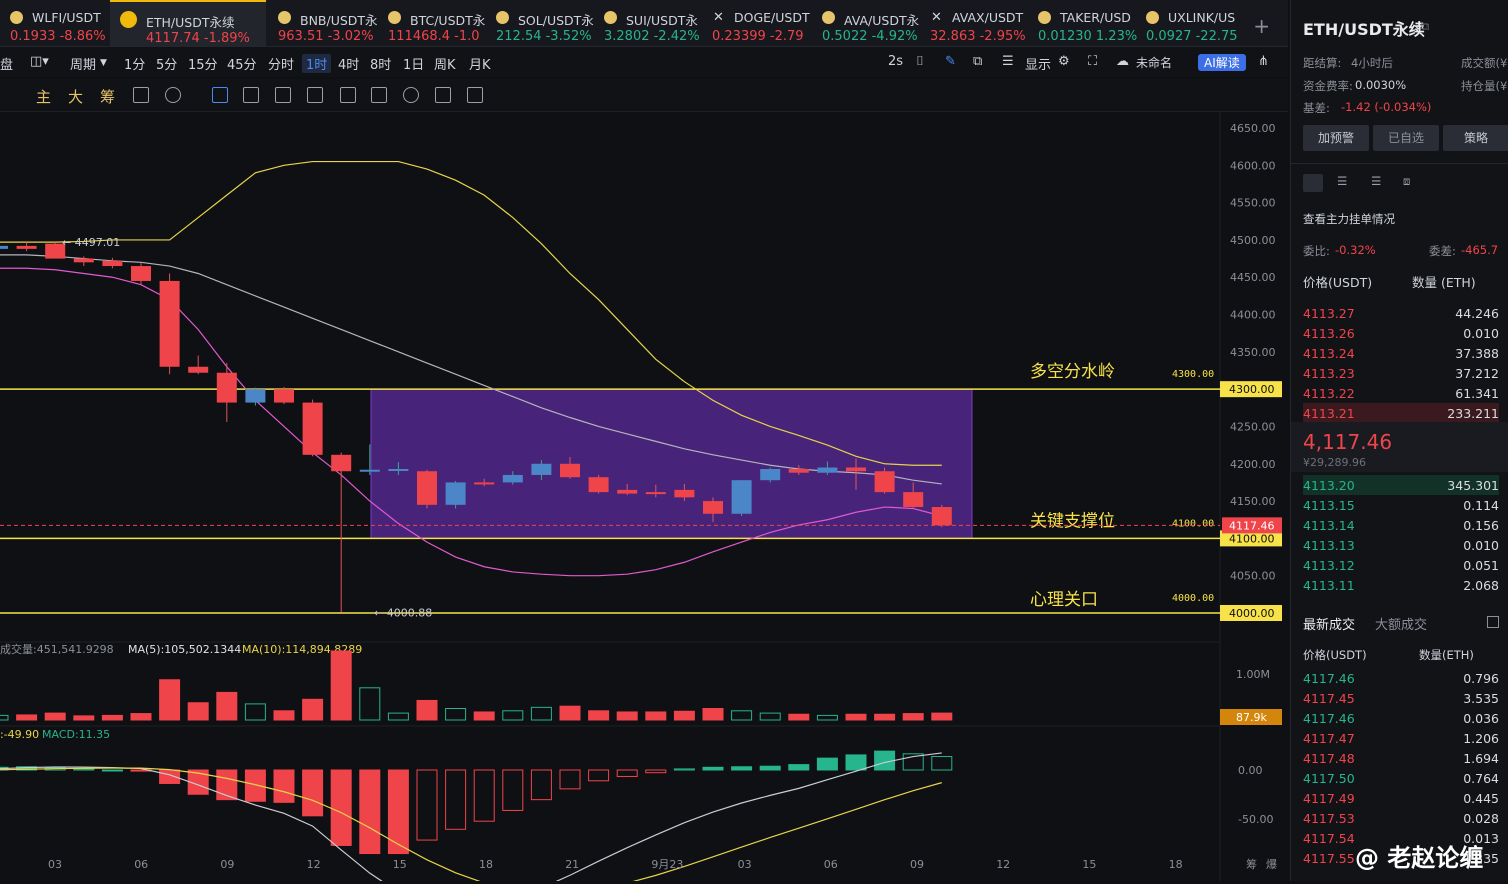  I want to click on depth-both-icon, so click(1313, 183).